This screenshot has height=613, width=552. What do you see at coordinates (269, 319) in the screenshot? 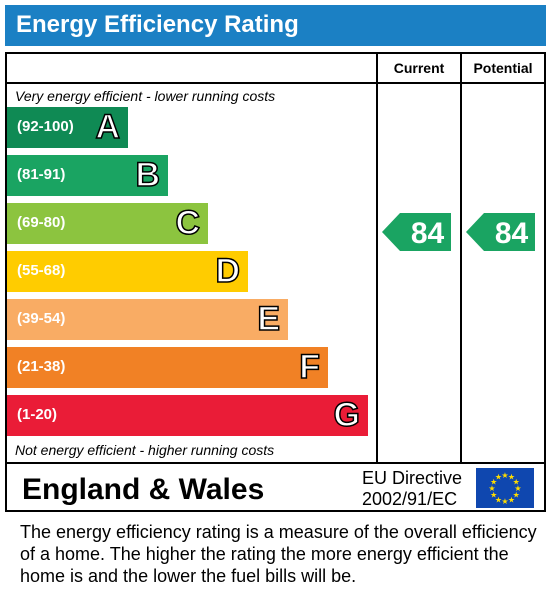
I see `band-letter: E` at bounding box center [269, 319].